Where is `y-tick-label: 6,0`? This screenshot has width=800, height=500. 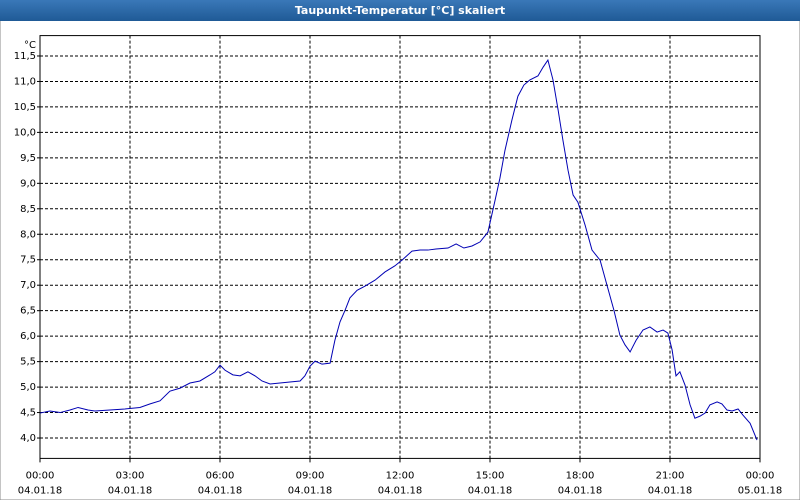
y-tick-label: 6,0 is located at coordinates (28, 336).